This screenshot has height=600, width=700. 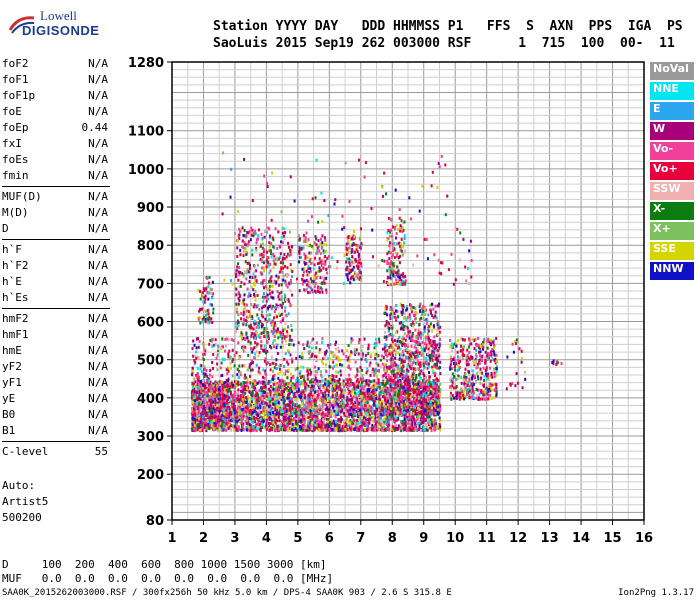 What do you see at coordinates (56, 351) in the screenshot?
I see `param-row: hmE N/A` at bounding box center [56, 351].